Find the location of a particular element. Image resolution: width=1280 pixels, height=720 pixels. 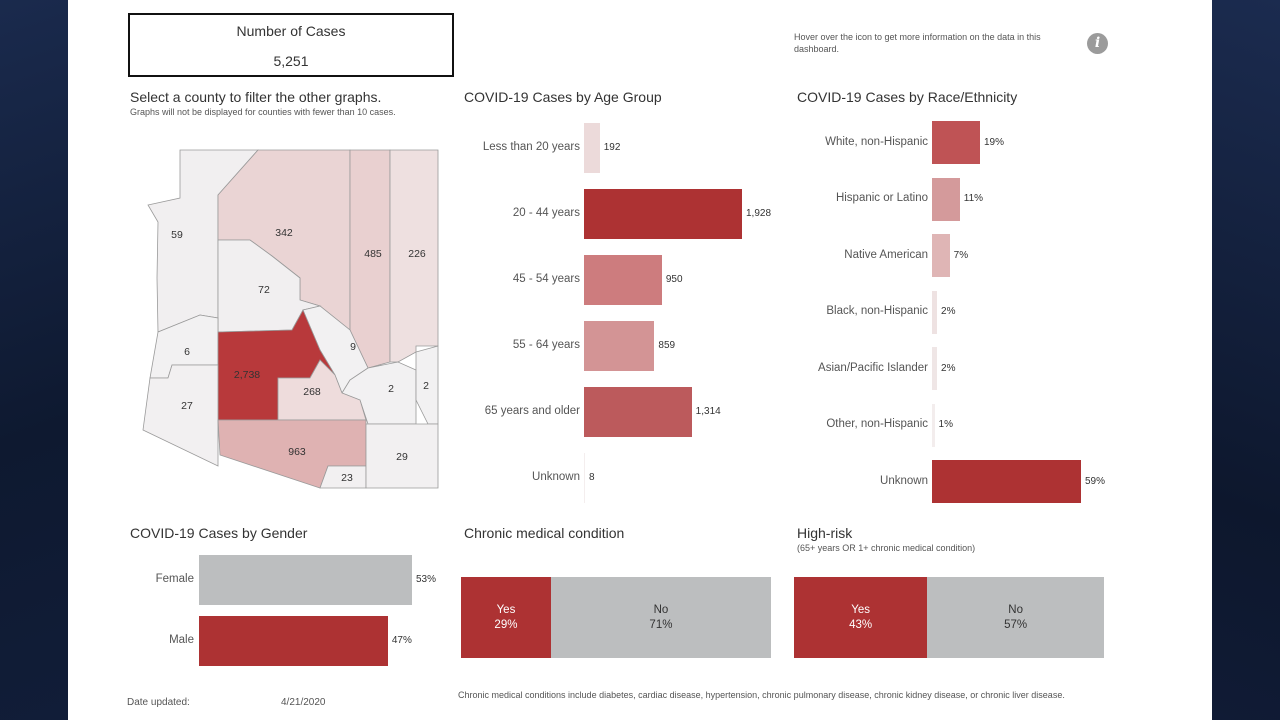

info-icon: i is located at coordinates (1097, 43).